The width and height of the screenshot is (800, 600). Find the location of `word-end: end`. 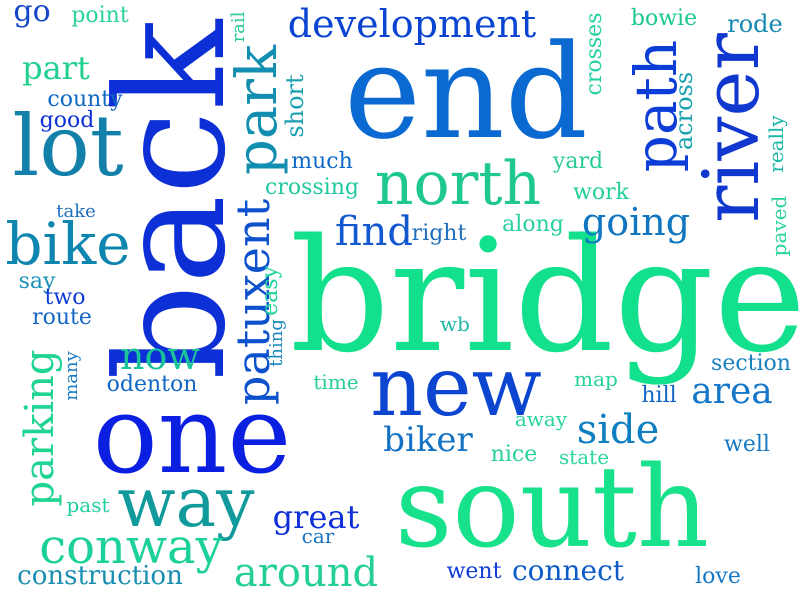

word-end: end is located at coordinates (466, 92).